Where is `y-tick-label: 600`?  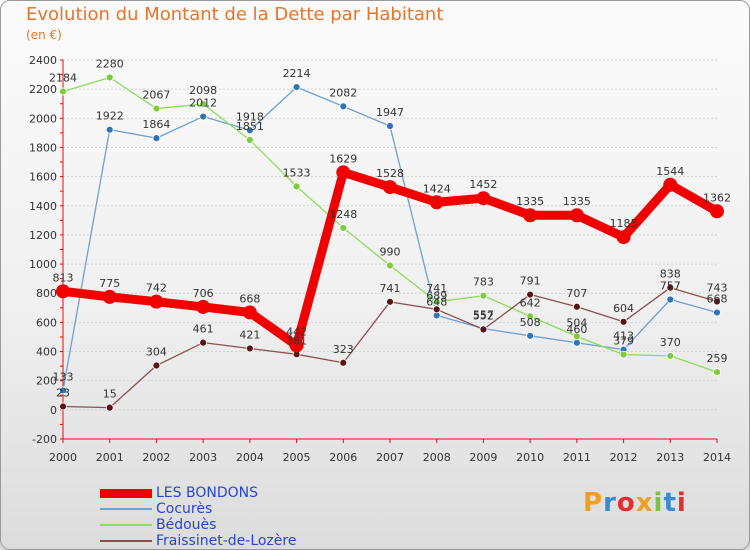
y-tick-label: 600 is located at coordinates (46, 322).